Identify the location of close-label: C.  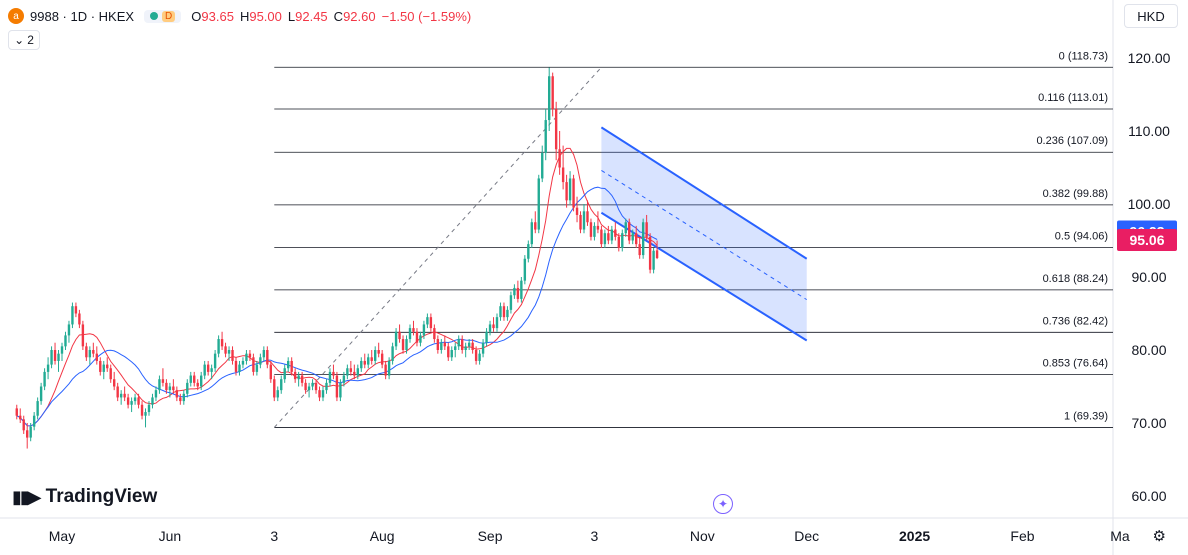
(338, 16).